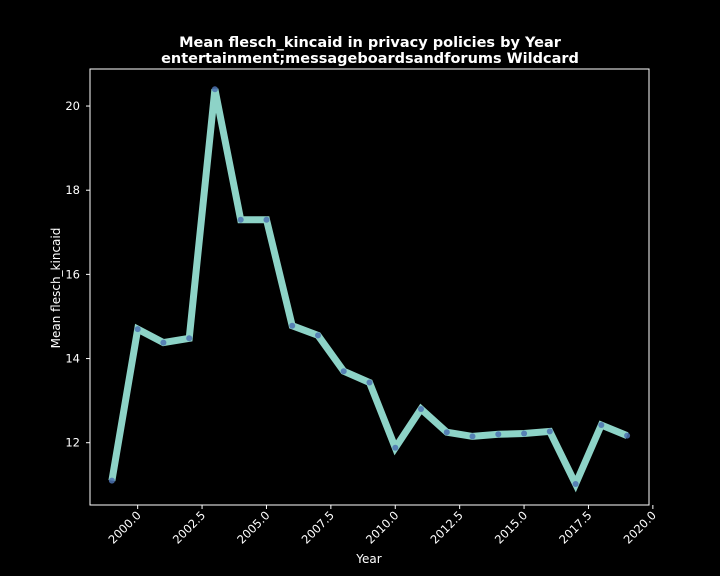 This screenshot has height=576, width=720. I want to click on x-tick-label: 2002.5, so click(189, 527).